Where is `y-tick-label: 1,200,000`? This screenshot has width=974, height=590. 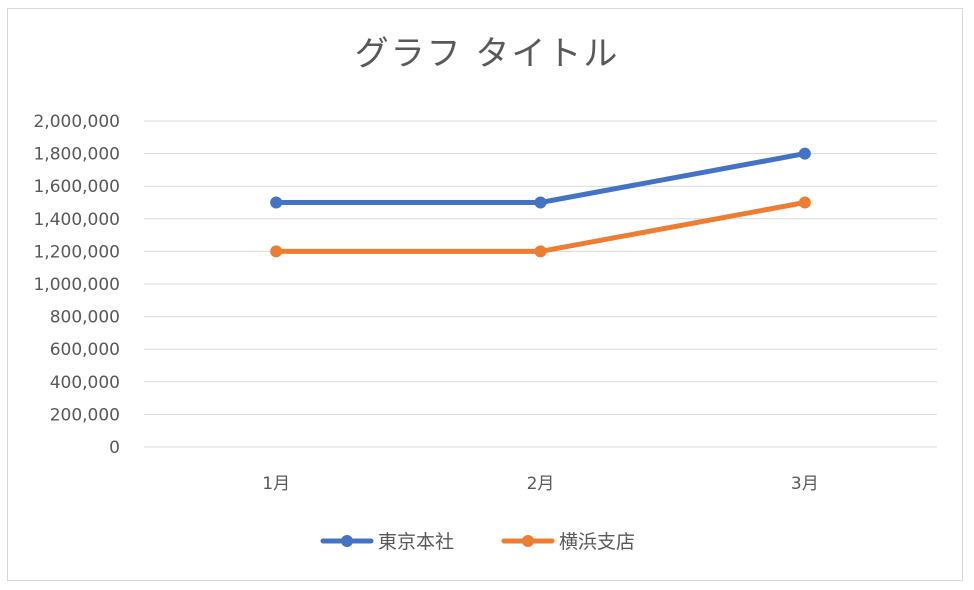
y-tick-label: 1,200,000 is located at coordinates (76, 252).